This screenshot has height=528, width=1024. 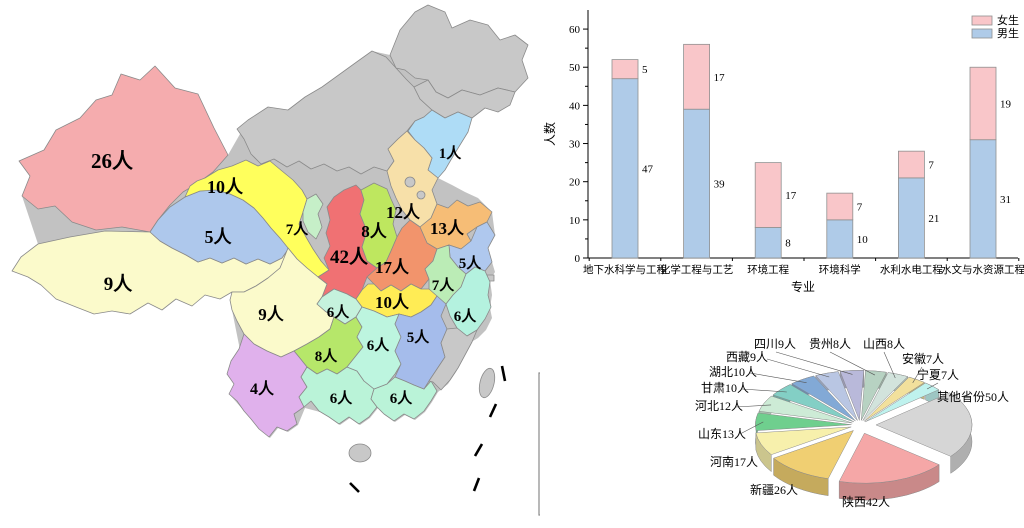 What do you see at coordinates (1005, 200) in the screenshot?
I see `bar-value-label: 31` at bounding box center [1005, 200].